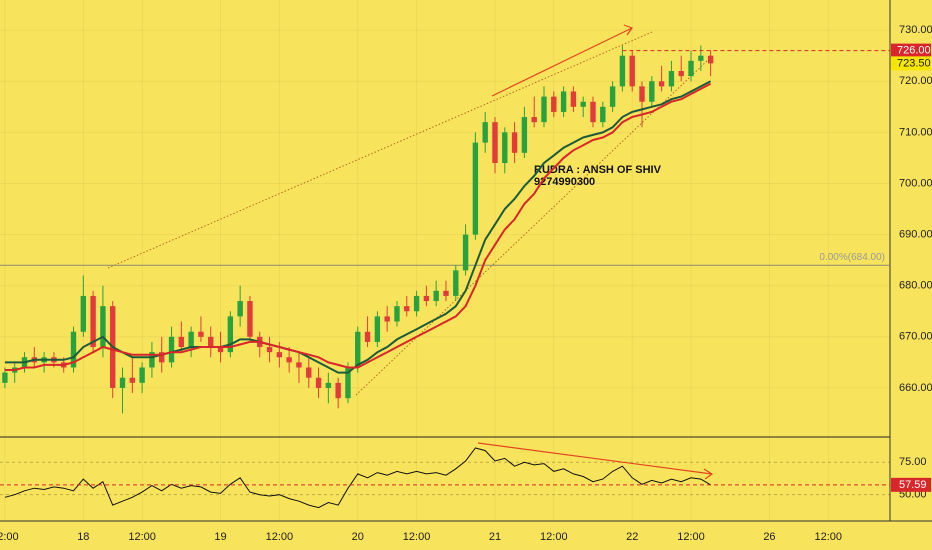 The width and height of the screenshot is (932, 550). Describe the element at coordinates (632, 537) in the screenshot. I see `x-tick-label: 22` at that location.